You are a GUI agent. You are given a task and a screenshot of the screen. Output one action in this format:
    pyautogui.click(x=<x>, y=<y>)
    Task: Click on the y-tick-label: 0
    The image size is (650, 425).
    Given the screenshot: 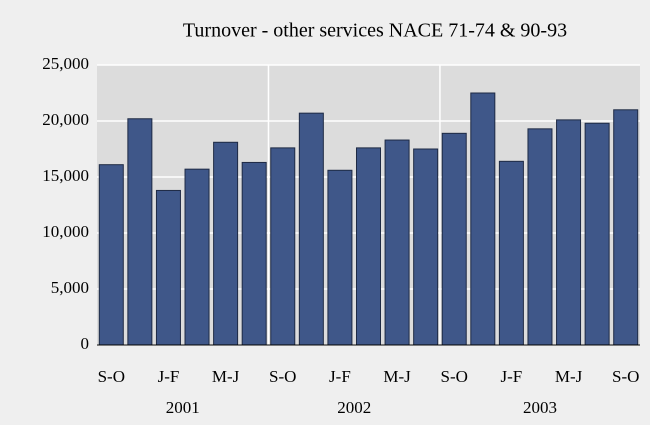 What is the action you would take?
    pyautogui.click(x=85, y=343)
    